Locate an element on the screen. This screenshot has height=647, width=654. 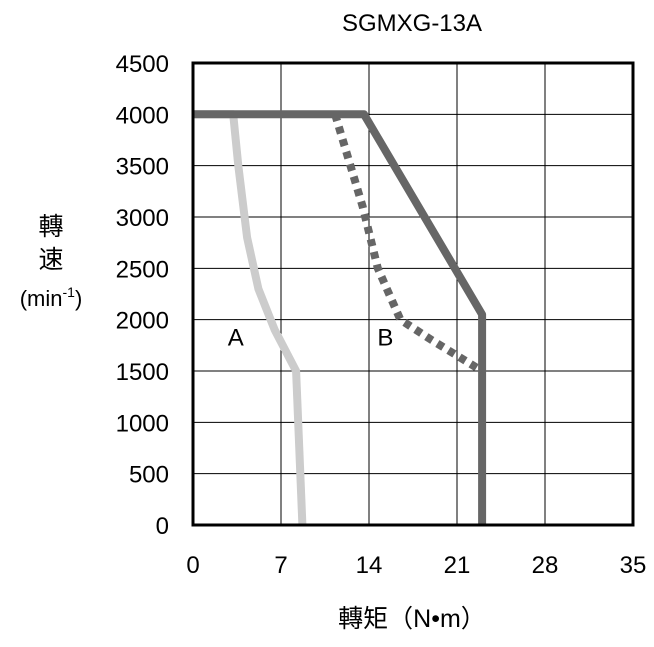
y-tick-labels: 0 500 1000 1500 2000 2500 3000 3500 4000 4500 is located at coordinates (142, 295).